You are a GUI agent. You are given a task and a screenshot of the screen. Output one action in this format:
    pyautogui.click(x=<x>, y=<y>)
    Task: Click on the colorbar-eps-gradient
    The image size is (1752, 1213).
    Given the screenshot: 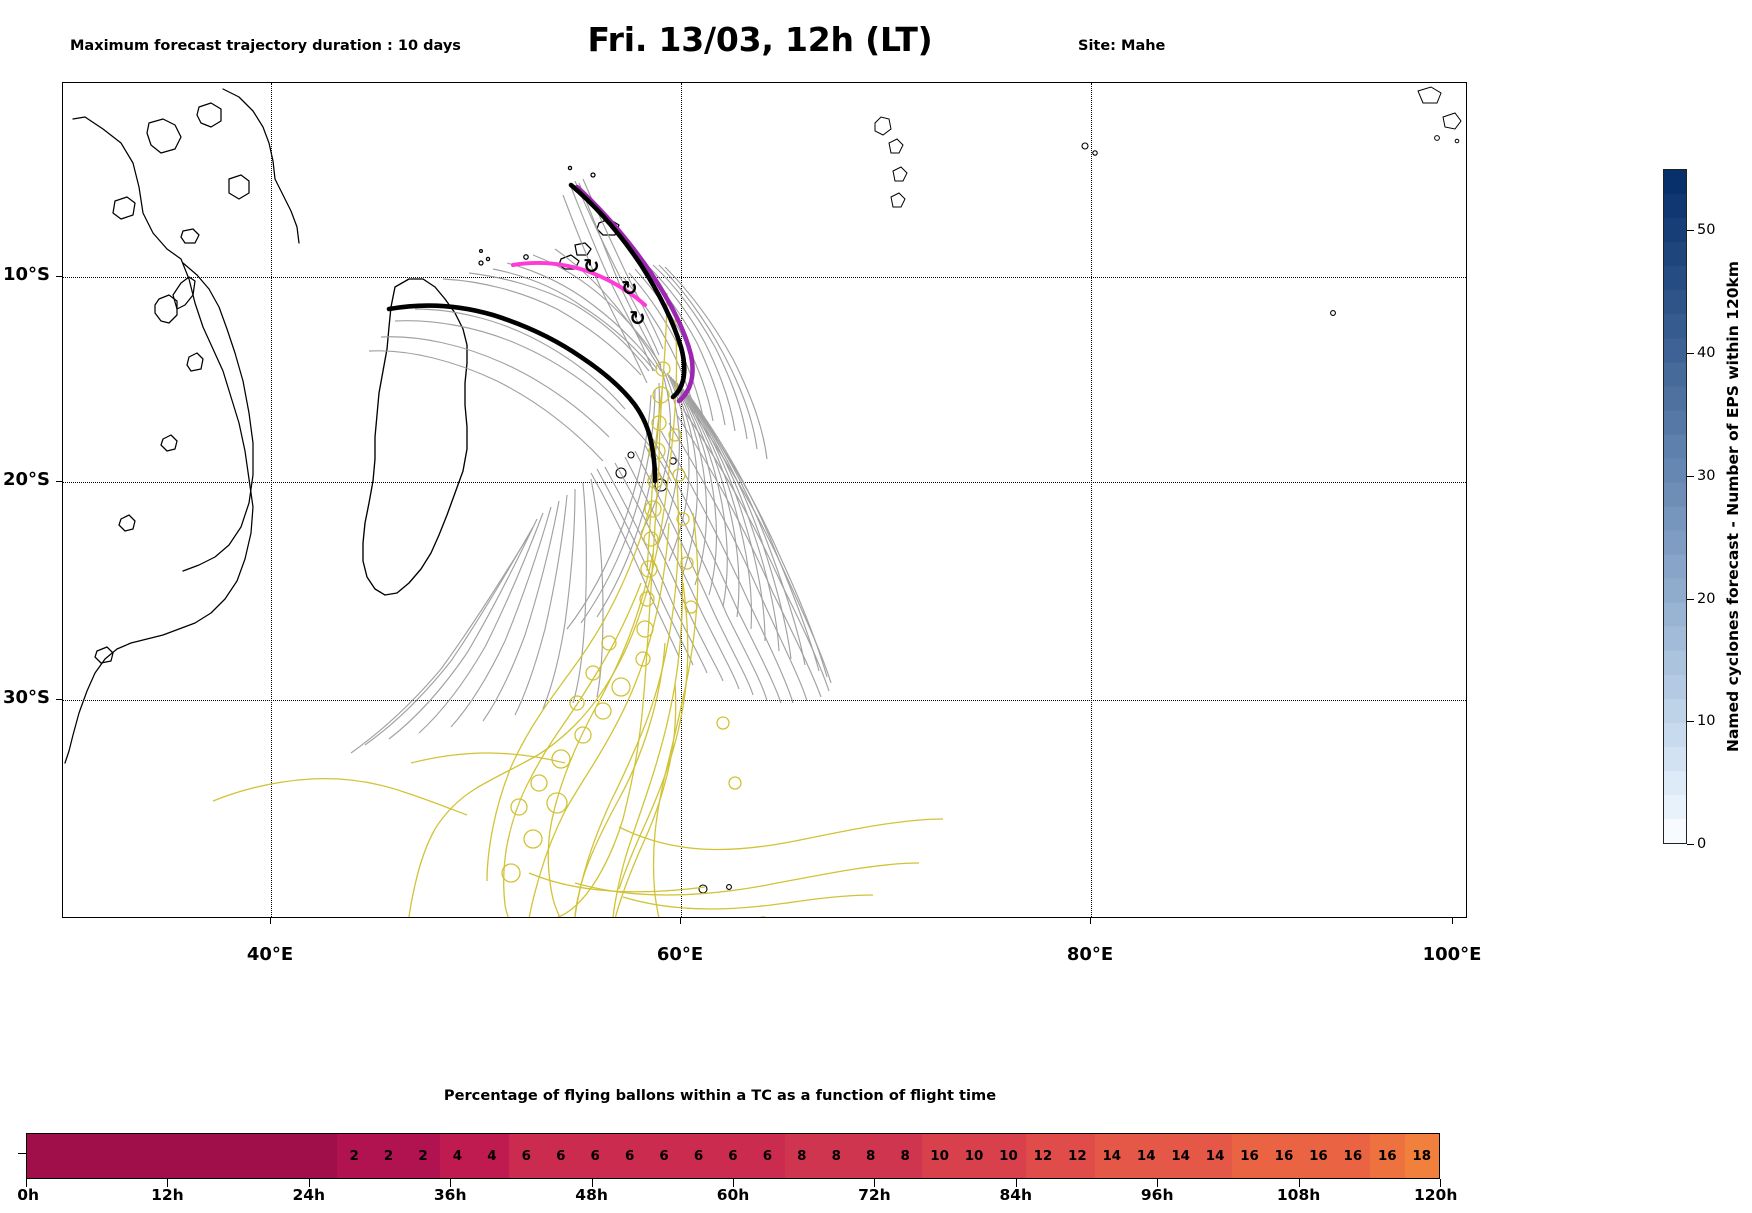 What is the action you would take?
    pyautogui.click(x=1675, y=506)
    